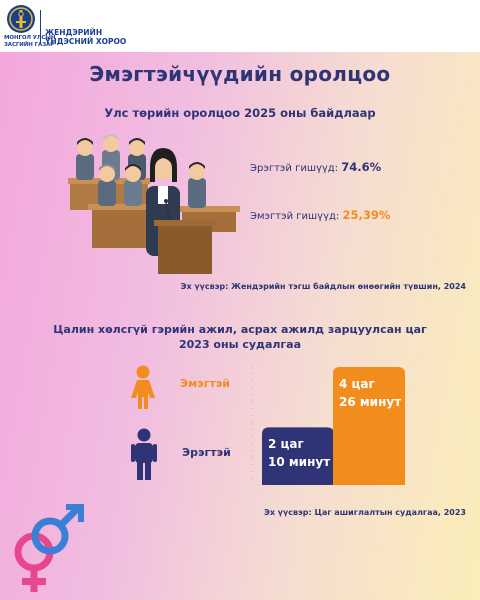  I want to click on female-label: Эмэгтэй, so click(205, 383).